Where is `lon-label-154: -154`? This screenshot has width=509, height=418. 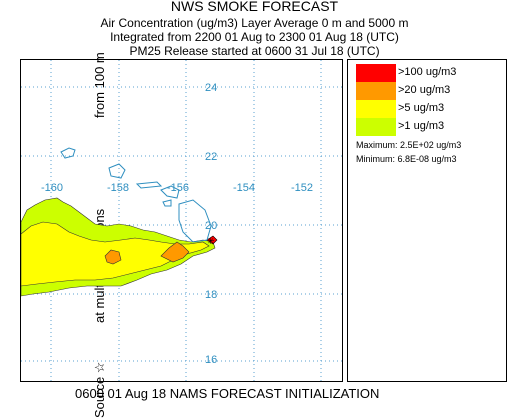
lon-label-154: -154 is located at coordinates (244, 188).